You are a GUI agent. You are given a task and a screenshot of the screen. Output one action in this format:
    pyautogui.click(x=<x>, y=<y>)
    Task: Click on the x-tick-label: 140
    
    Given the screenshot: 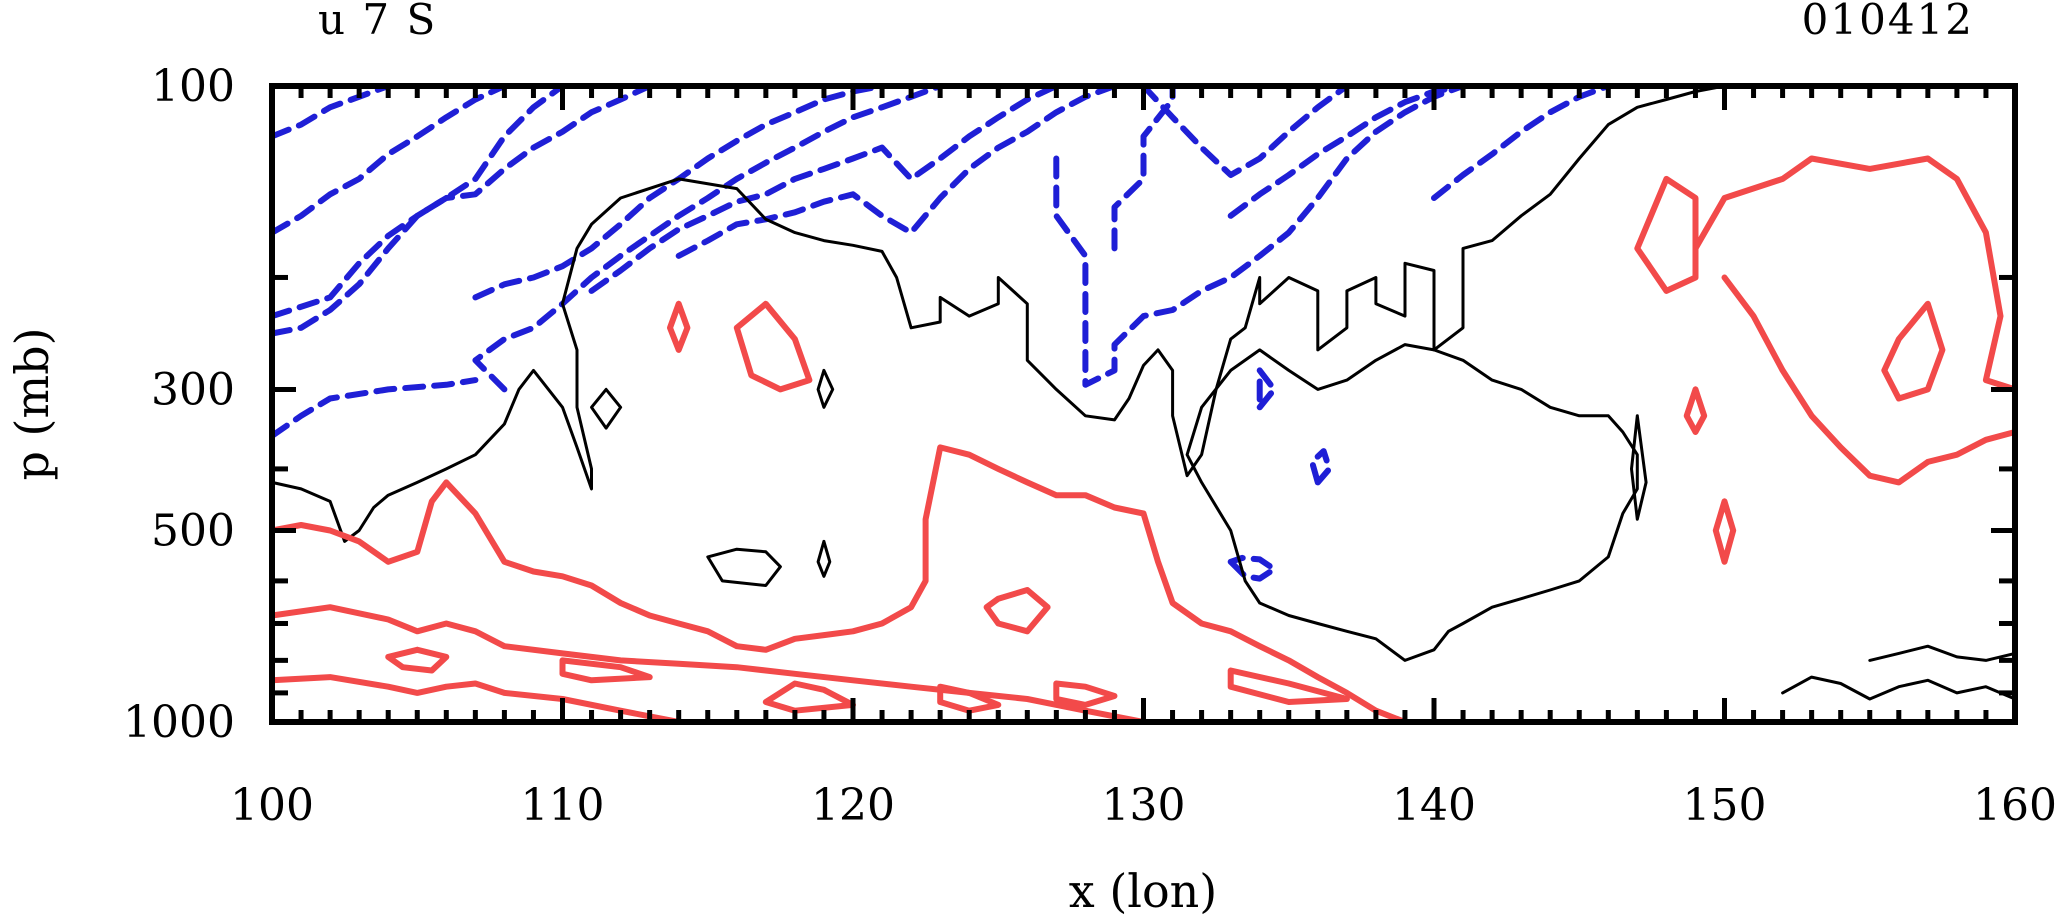 What is the action you would take?
    pyautogui.click(x=1434, y=805)
    